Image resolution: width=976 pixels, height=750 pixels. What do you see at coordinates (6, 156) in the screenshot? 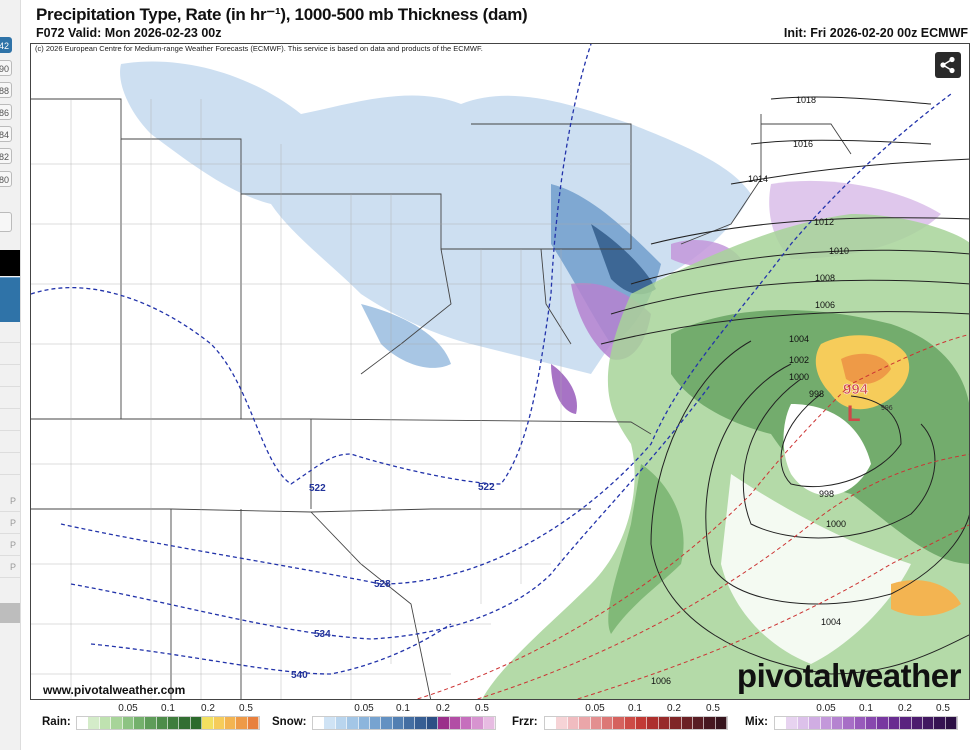
I see `forecast-hour-button: 82` at bounding box center [6, 156].